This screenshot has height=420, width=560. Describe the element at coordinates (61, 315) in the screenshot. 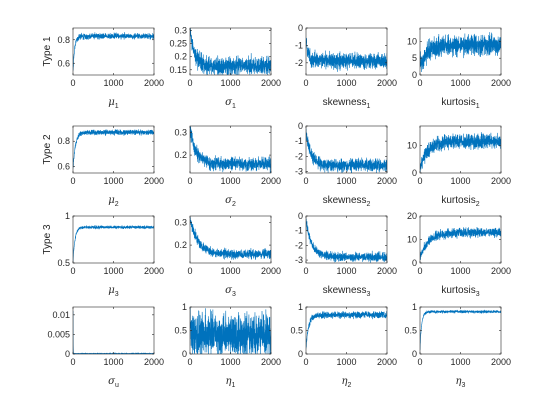

I see `y-tick-label: 0.01` at that location.